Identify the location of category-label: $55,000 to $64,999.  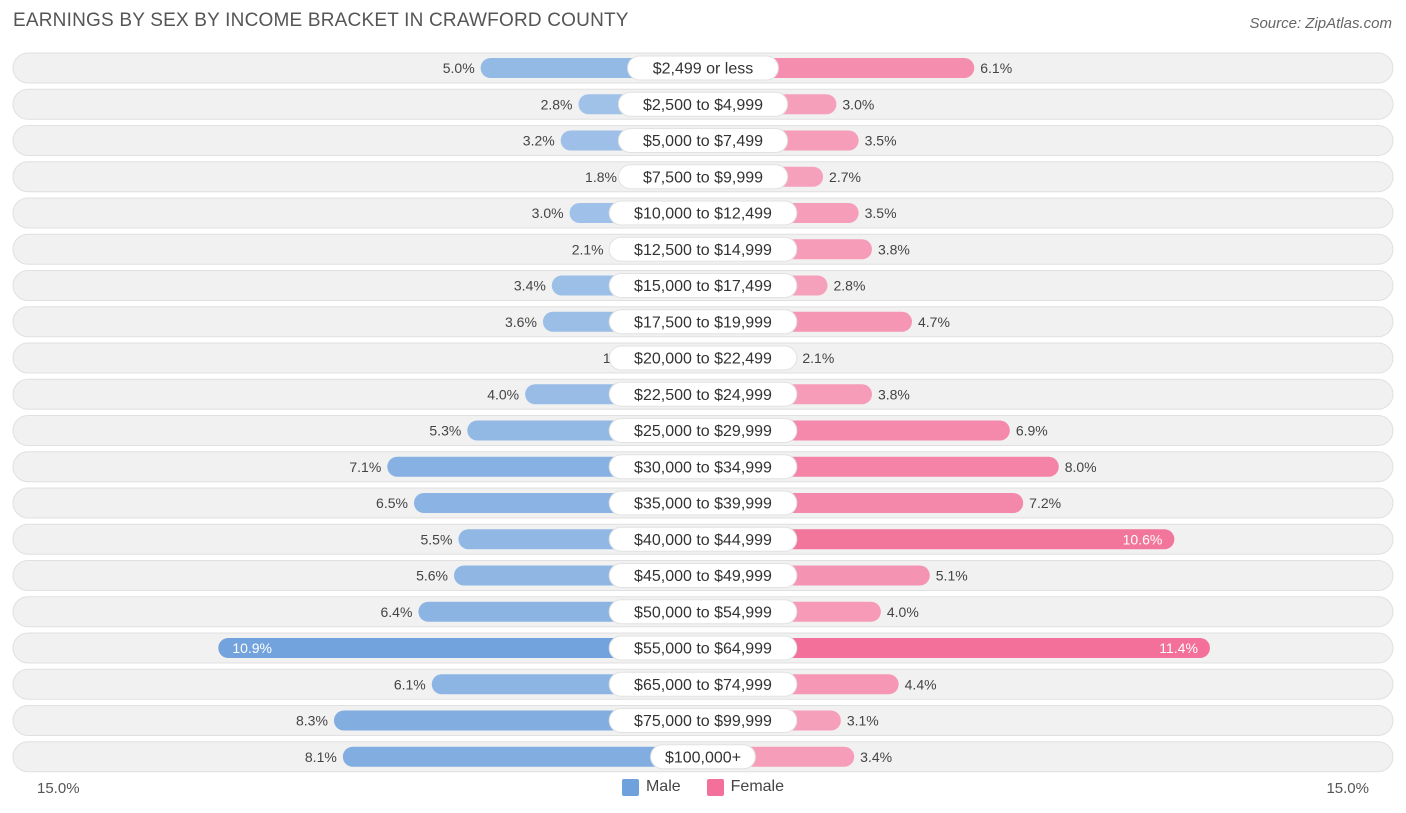
(703, 649).